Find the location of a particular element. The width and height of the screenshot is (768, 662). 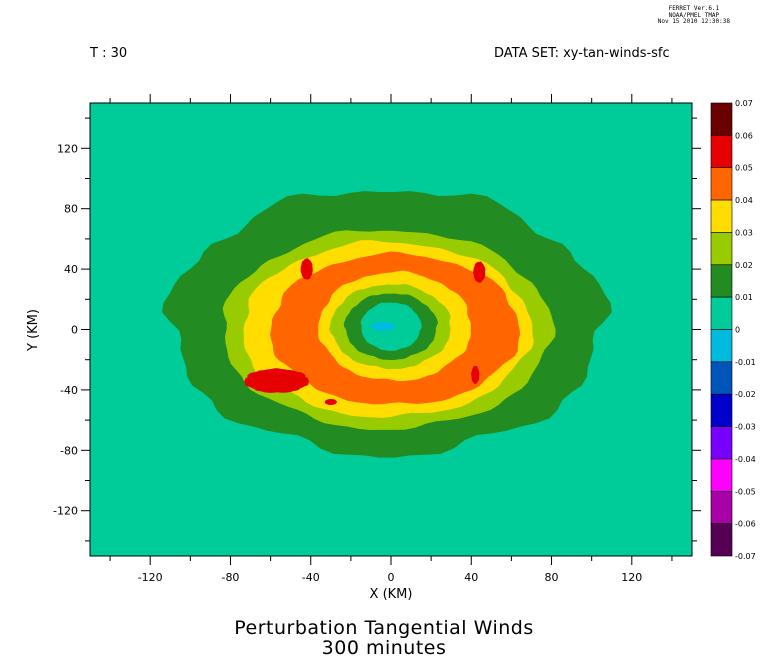

colorbar-label: -0.03 is located at coordinates (745, 427).